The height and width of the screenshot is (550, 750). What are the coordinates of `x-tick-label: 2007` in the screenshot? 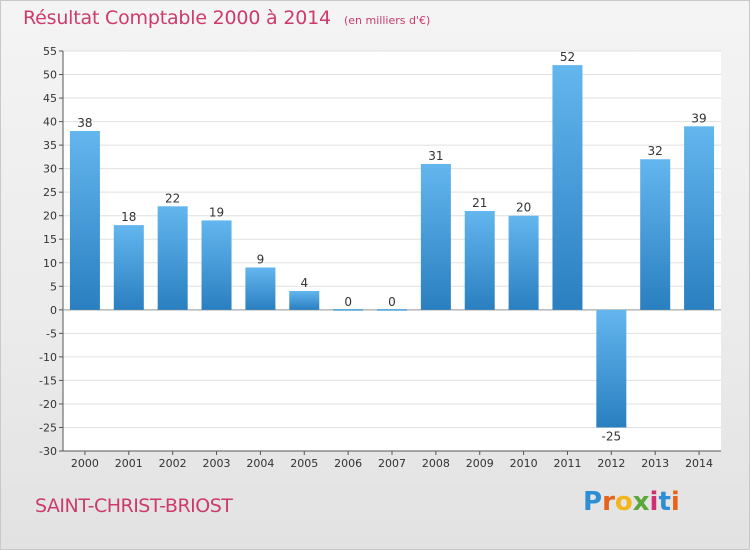 It's located at (392, 463).